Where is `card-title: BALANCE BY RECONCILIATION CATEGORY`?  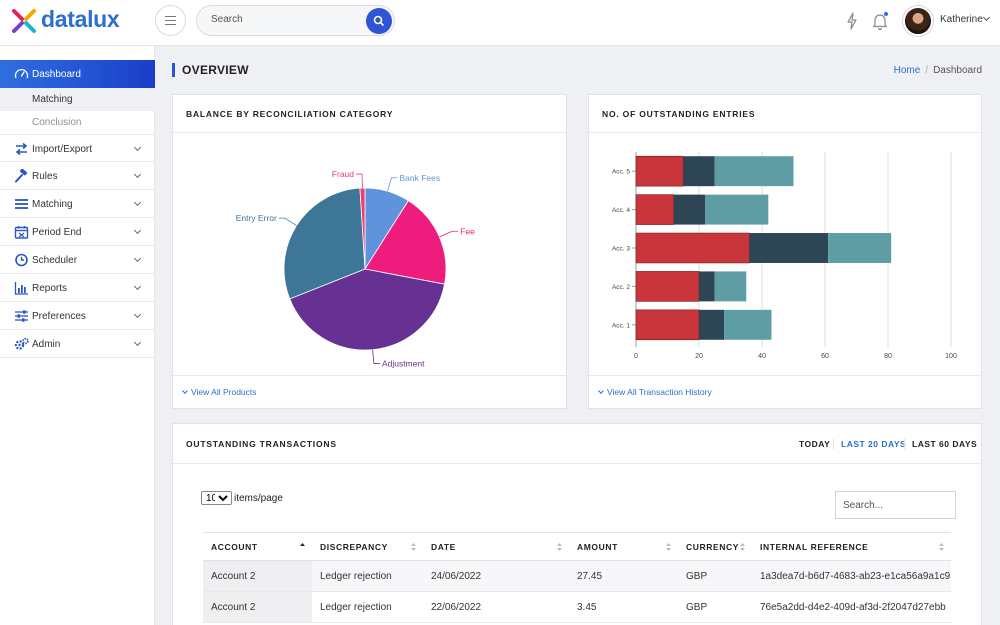 card-title: BALANCE BY RECONCILIATION CATEGORY is located at coordinates (290, 114).